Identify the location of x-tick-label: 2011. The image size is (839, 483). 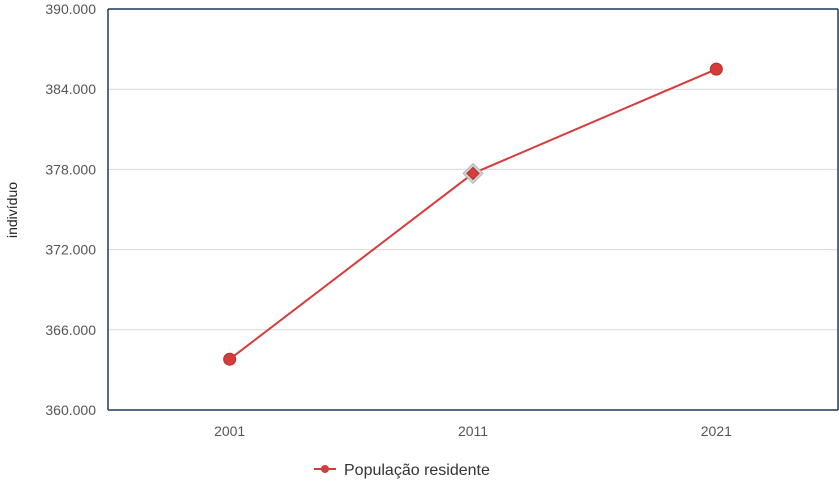
(473, 431).